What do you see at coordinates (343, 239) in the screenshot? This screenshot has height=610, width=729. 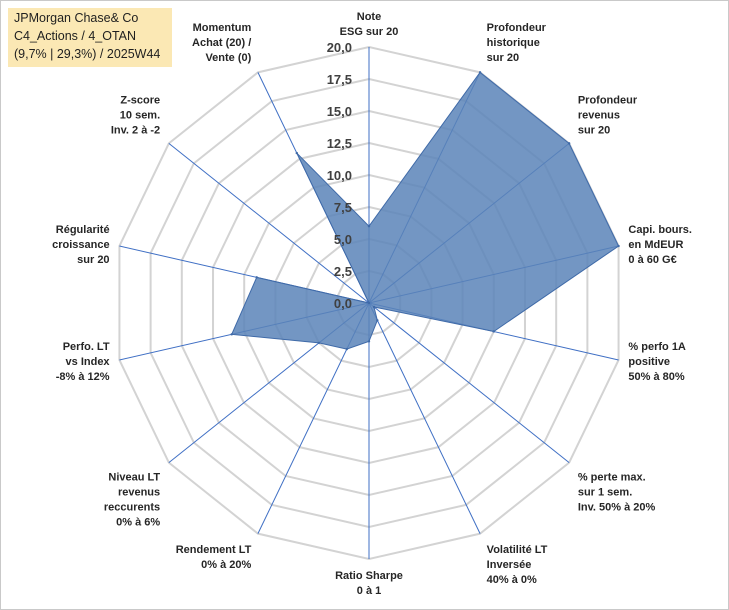 I see `radial-tick-label: 5,0` at bounding box center [343, 239].